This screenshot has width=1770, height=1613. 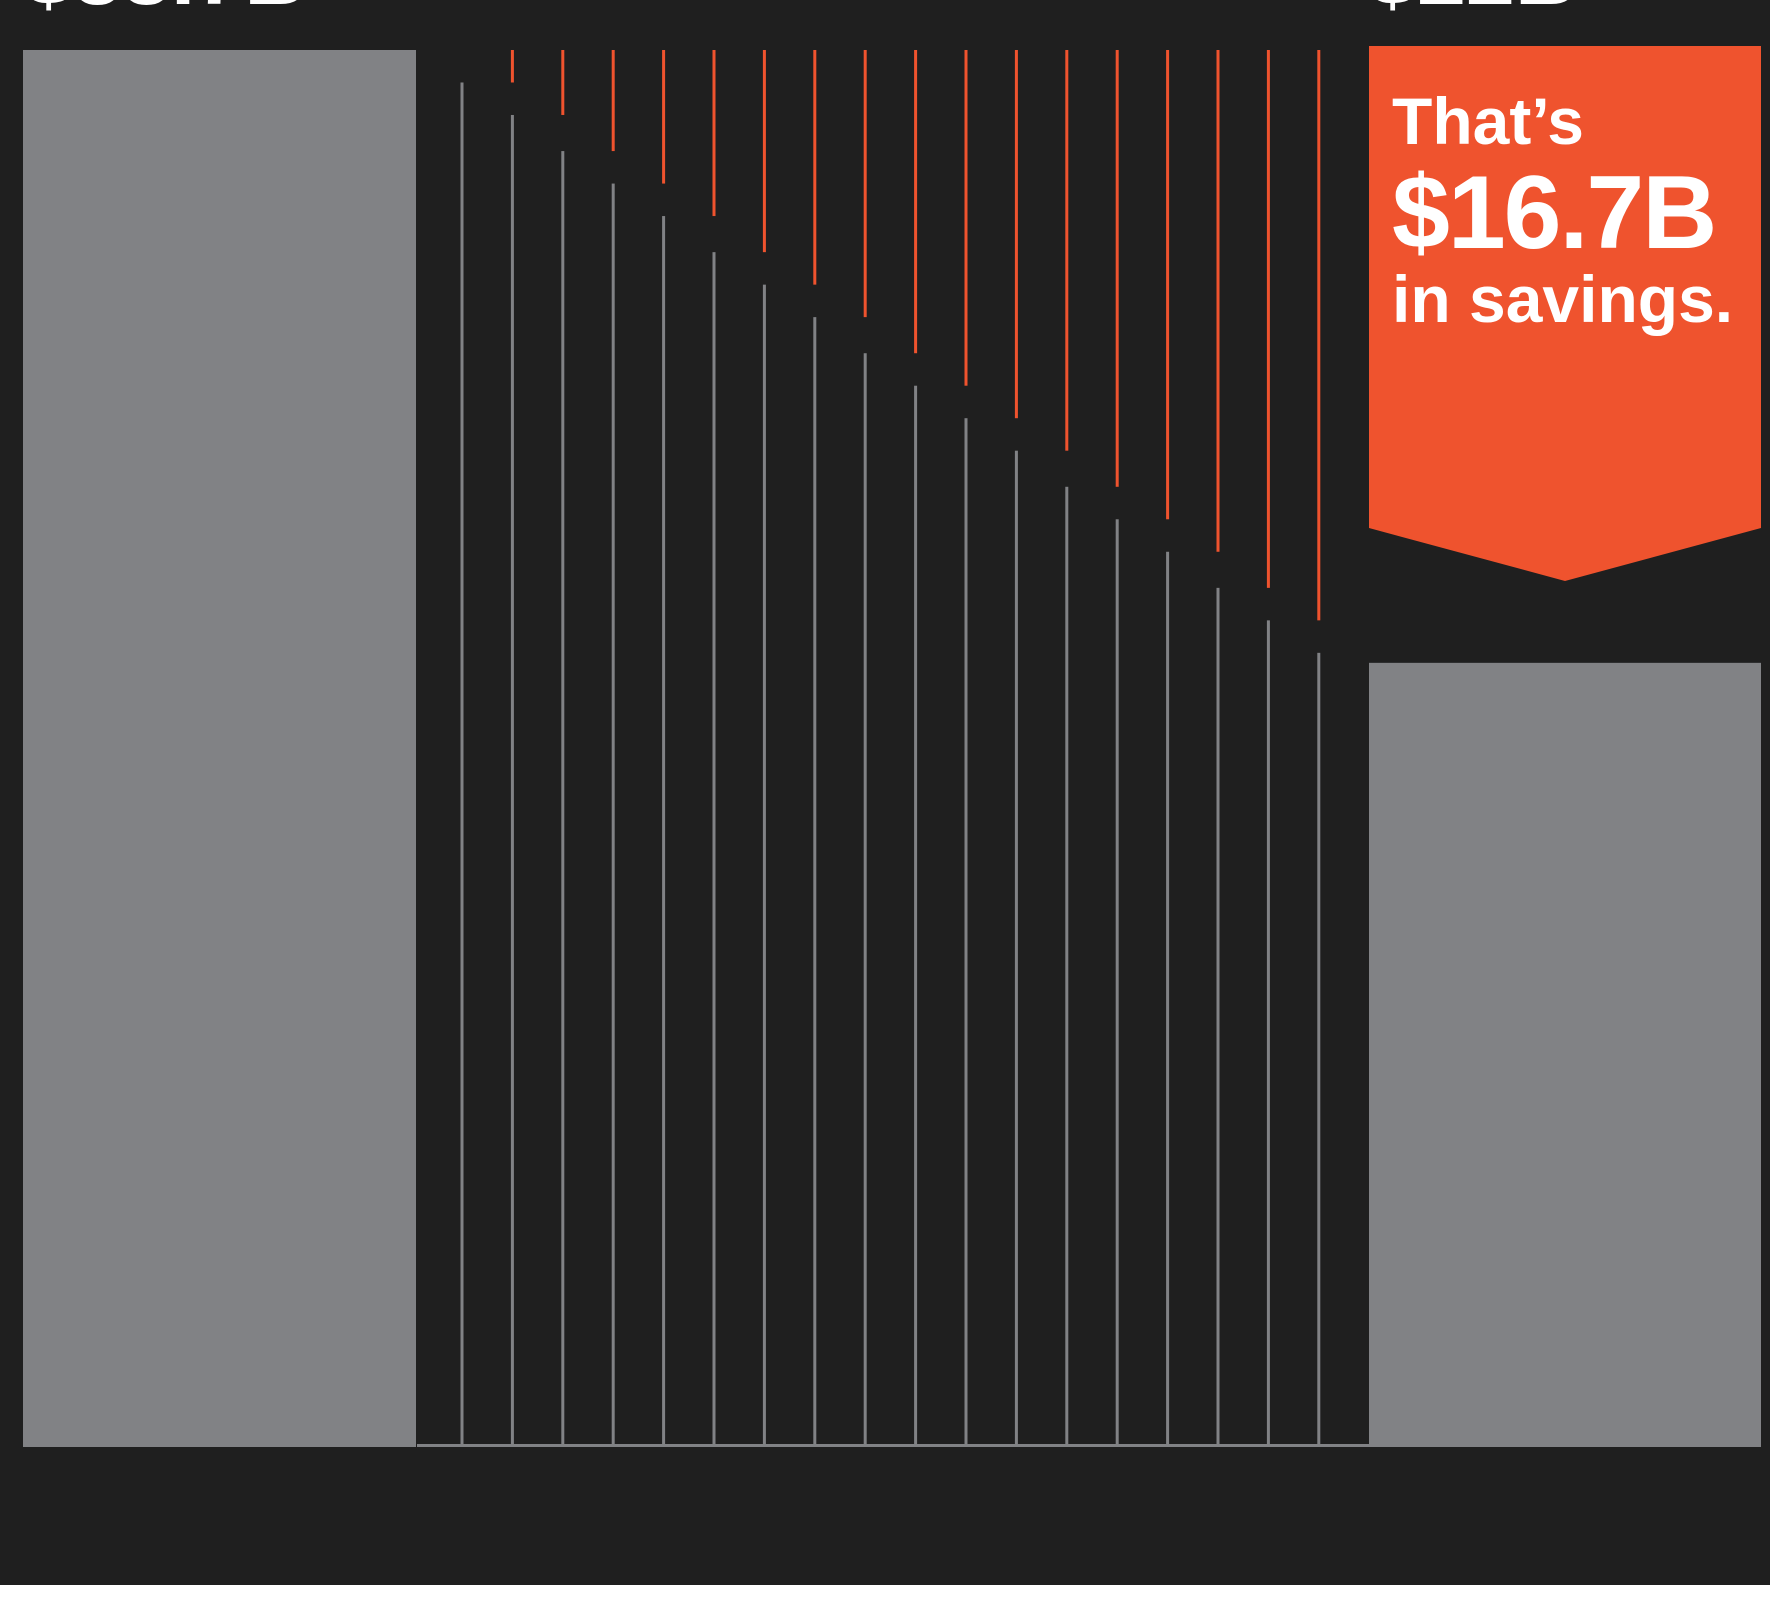 What do you see at coordinates (1473, 11) in the screenshot?
I see `end-value-label: $22B` at bounding box center [1473, 11].